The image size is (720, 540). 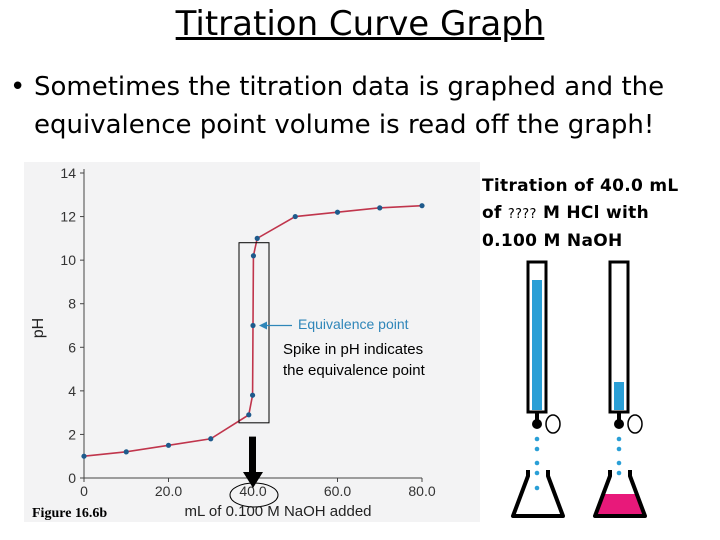 I want to click on y-tick-label: 6, so click(x=72, y=347).